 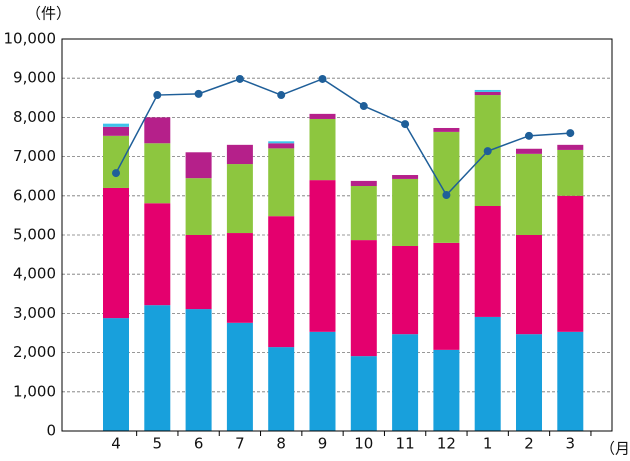 What do you see at coordinates (529, 444) in the screenshot?
I see `x-tick-label: 2` at bounding box center [529, 444].